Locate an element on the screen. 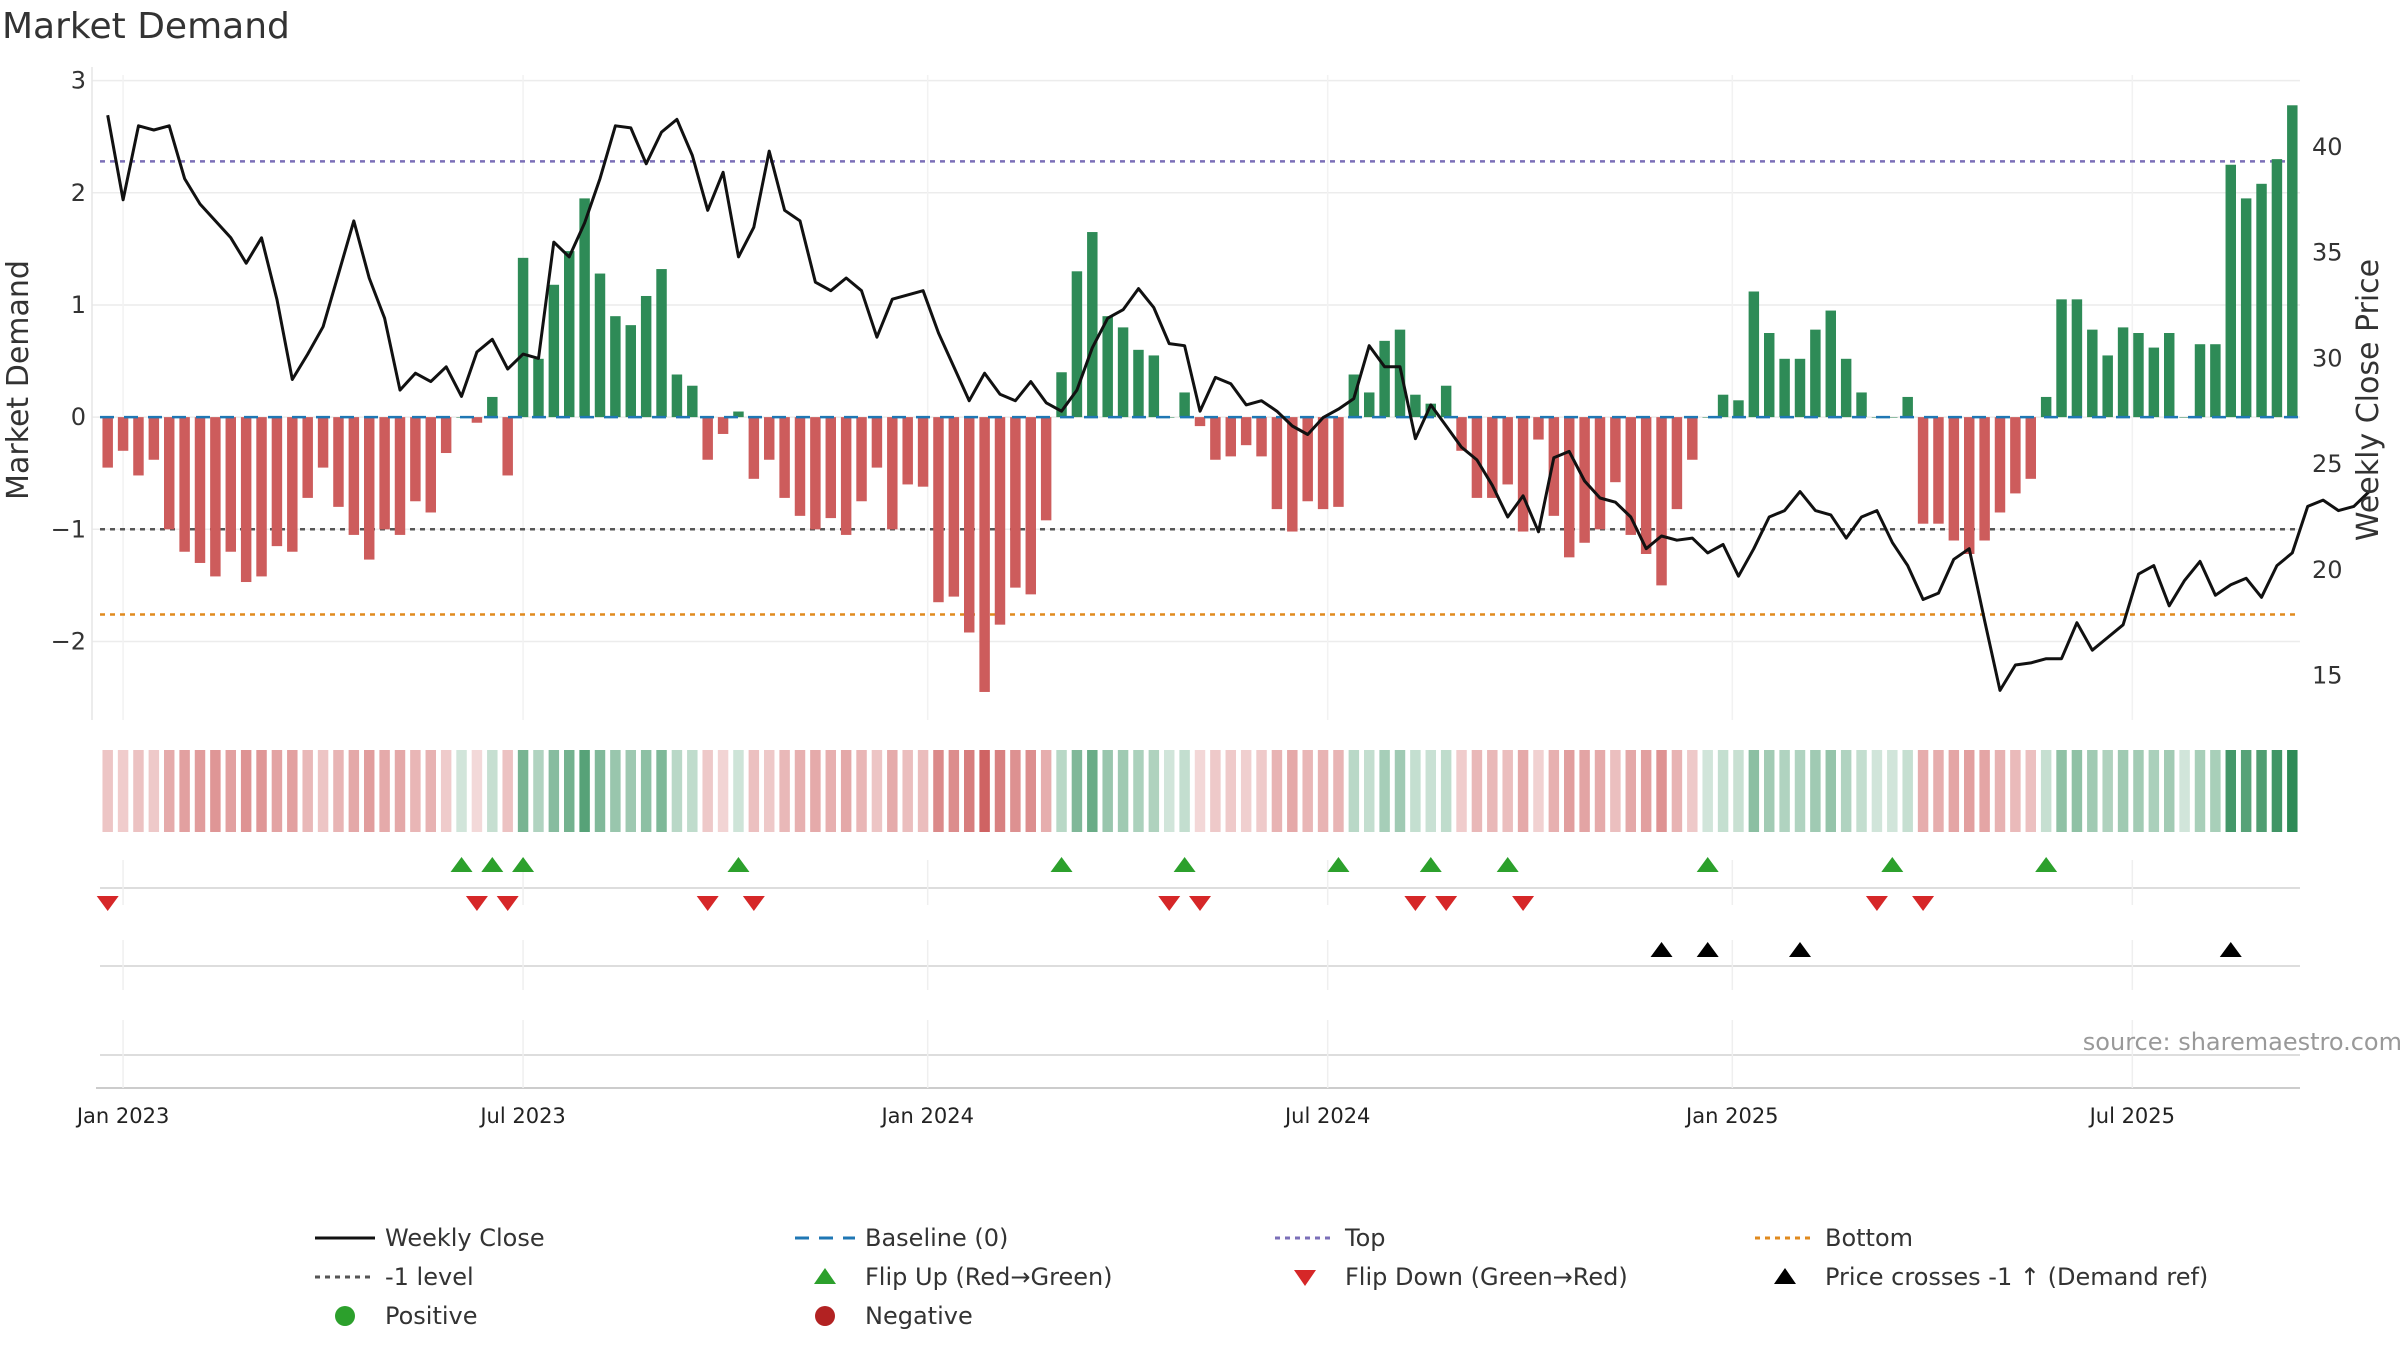 The width and height of the screenshot is (2400, 1350). left-tick-label: −1 is located at coordinates (68, 529).